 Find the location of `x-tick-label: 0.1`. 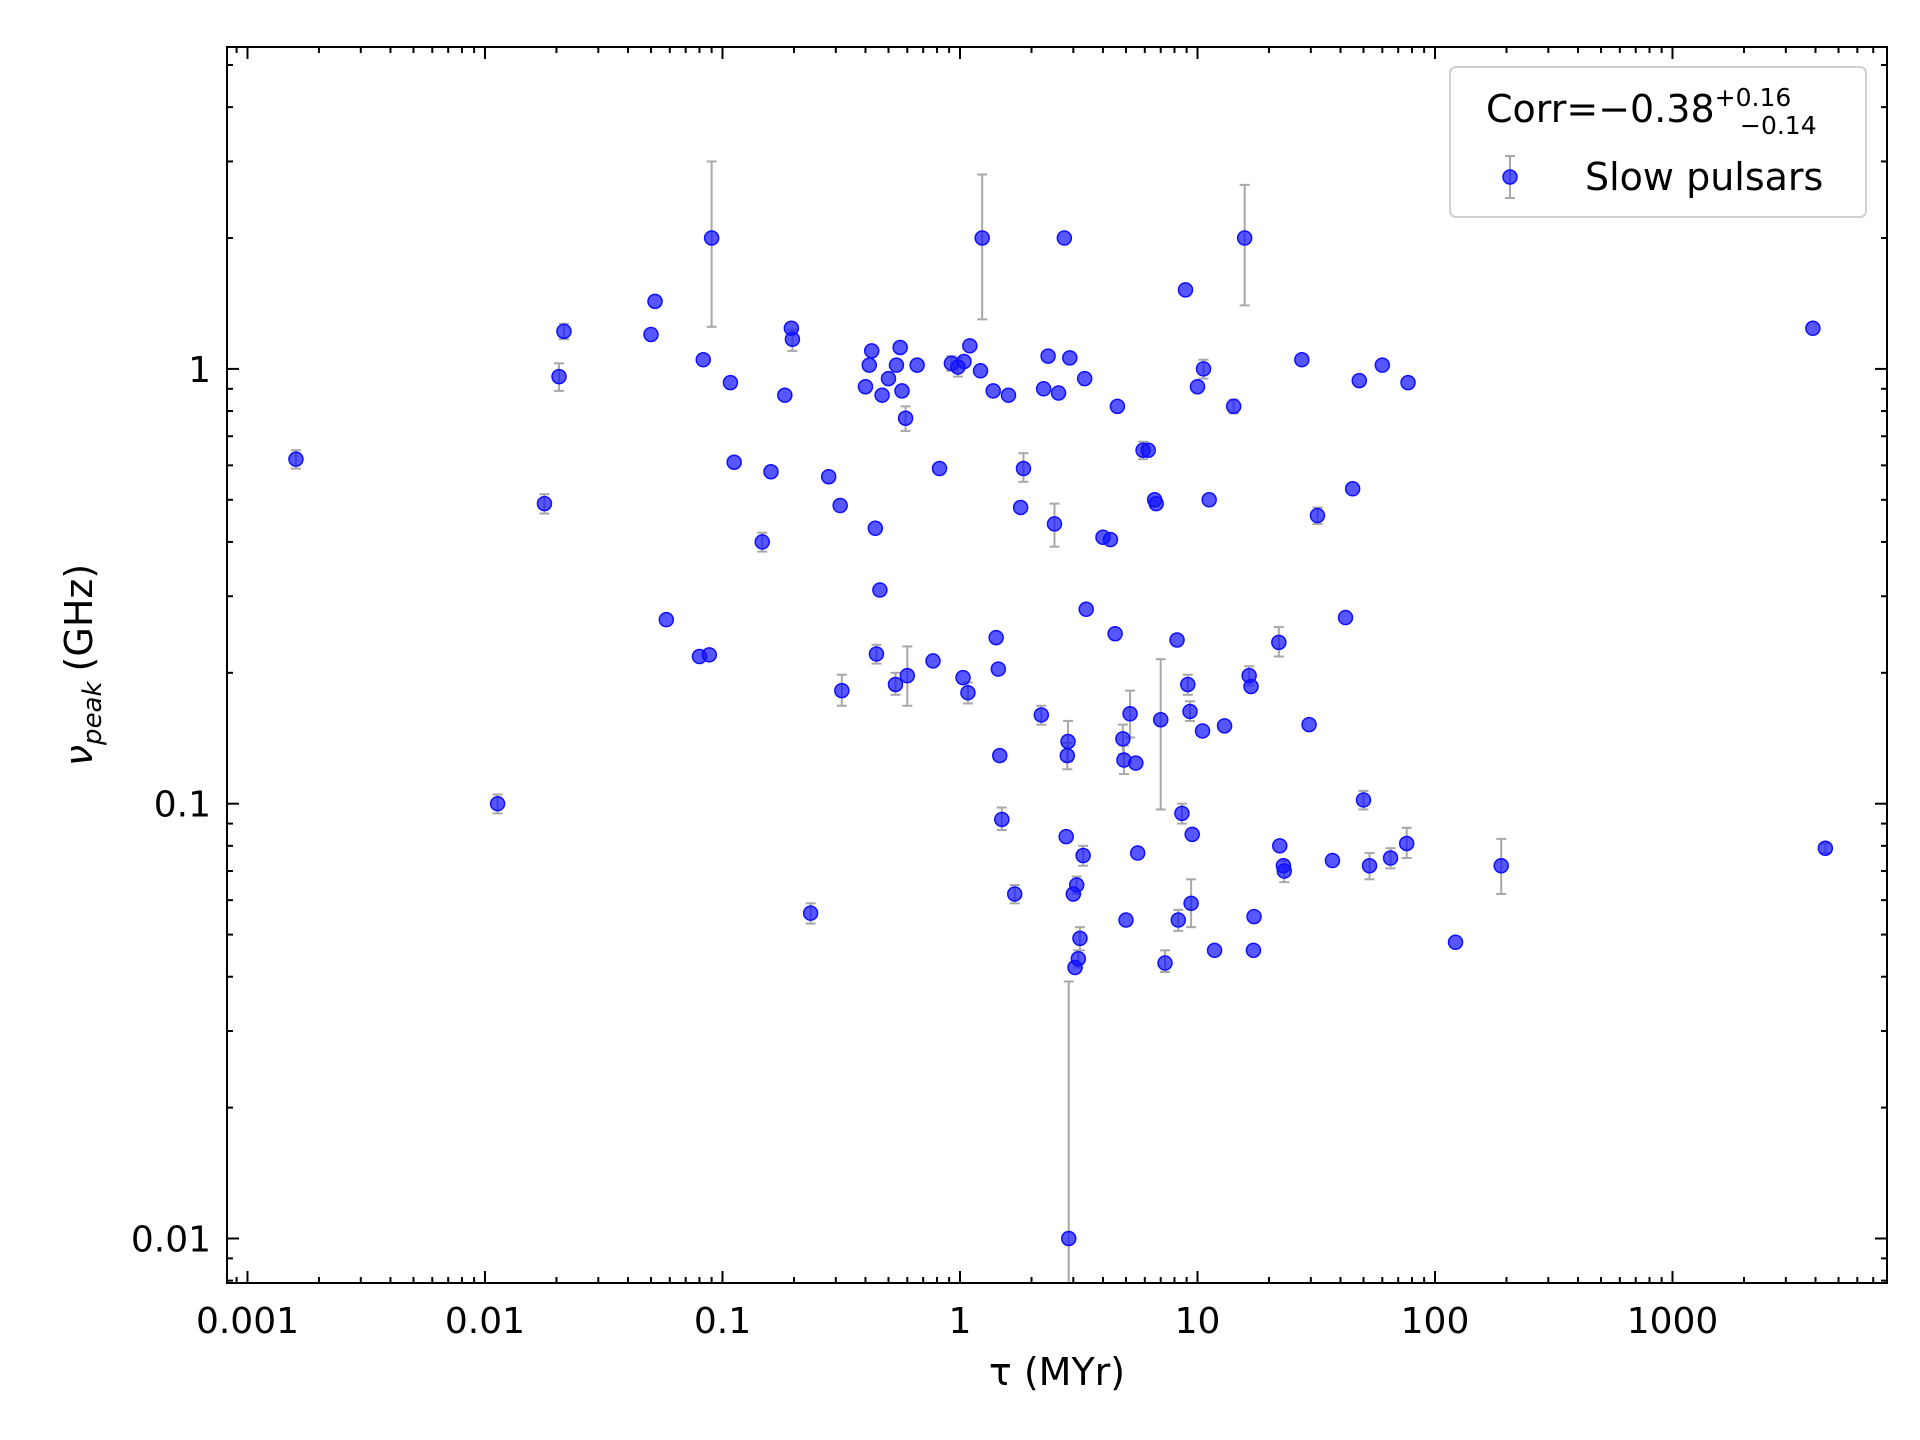

x-tick-label: 0.1 is located at coordinates (722, 1321).